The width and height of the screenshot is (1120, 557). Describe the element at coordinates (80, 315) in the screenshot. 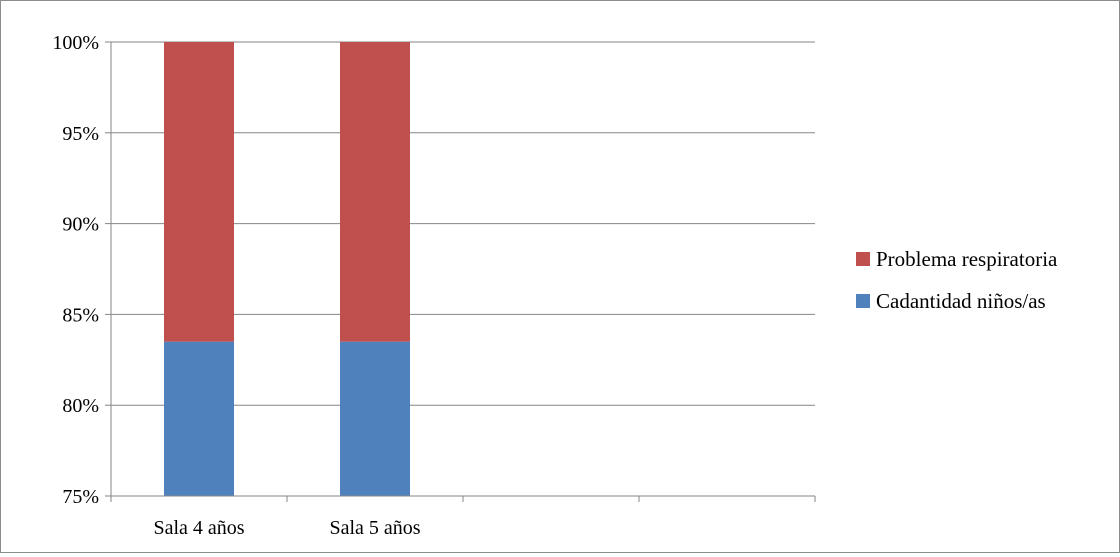

I see `y-tick-label: 85%` at that location.